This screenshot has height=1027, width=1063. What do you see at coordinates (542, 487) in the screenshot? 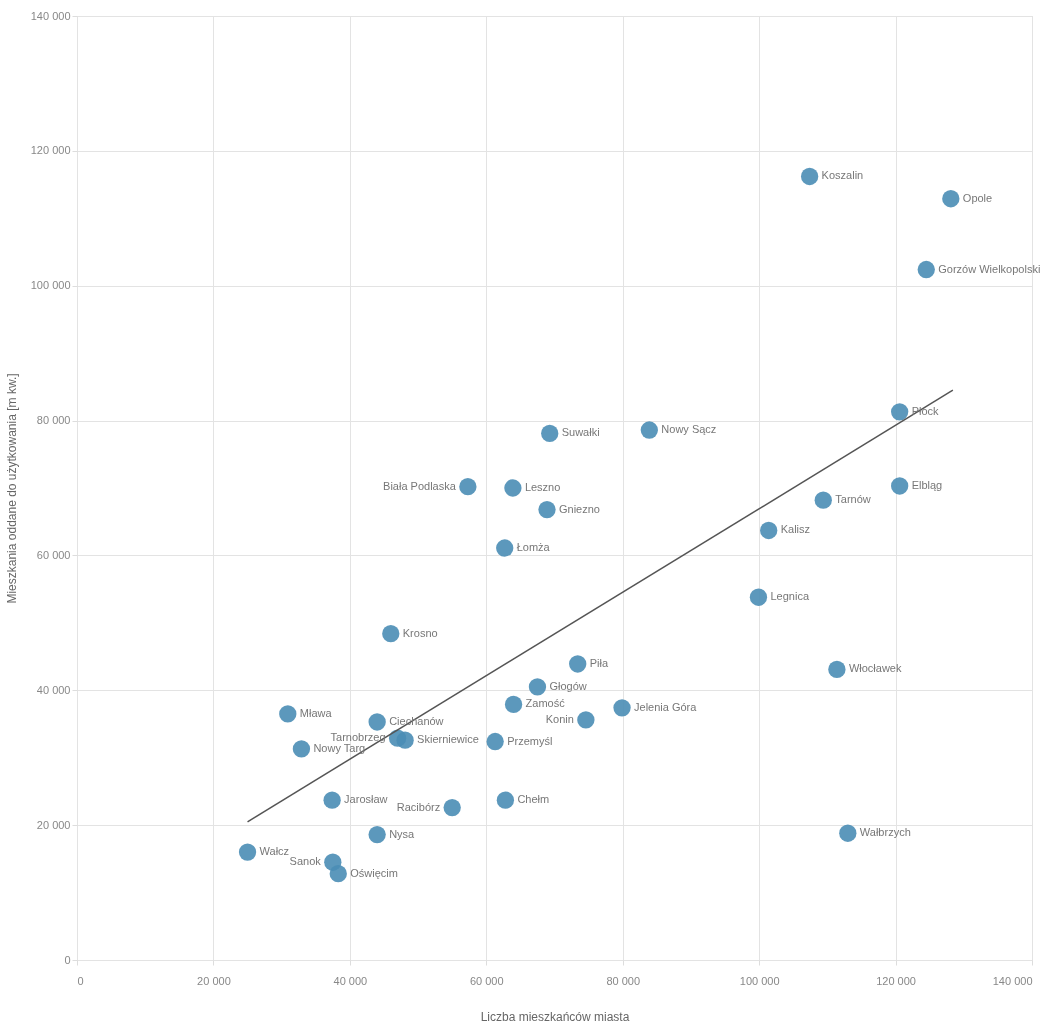
I see `annotation: Leszno` at bounding box center [542, 487].